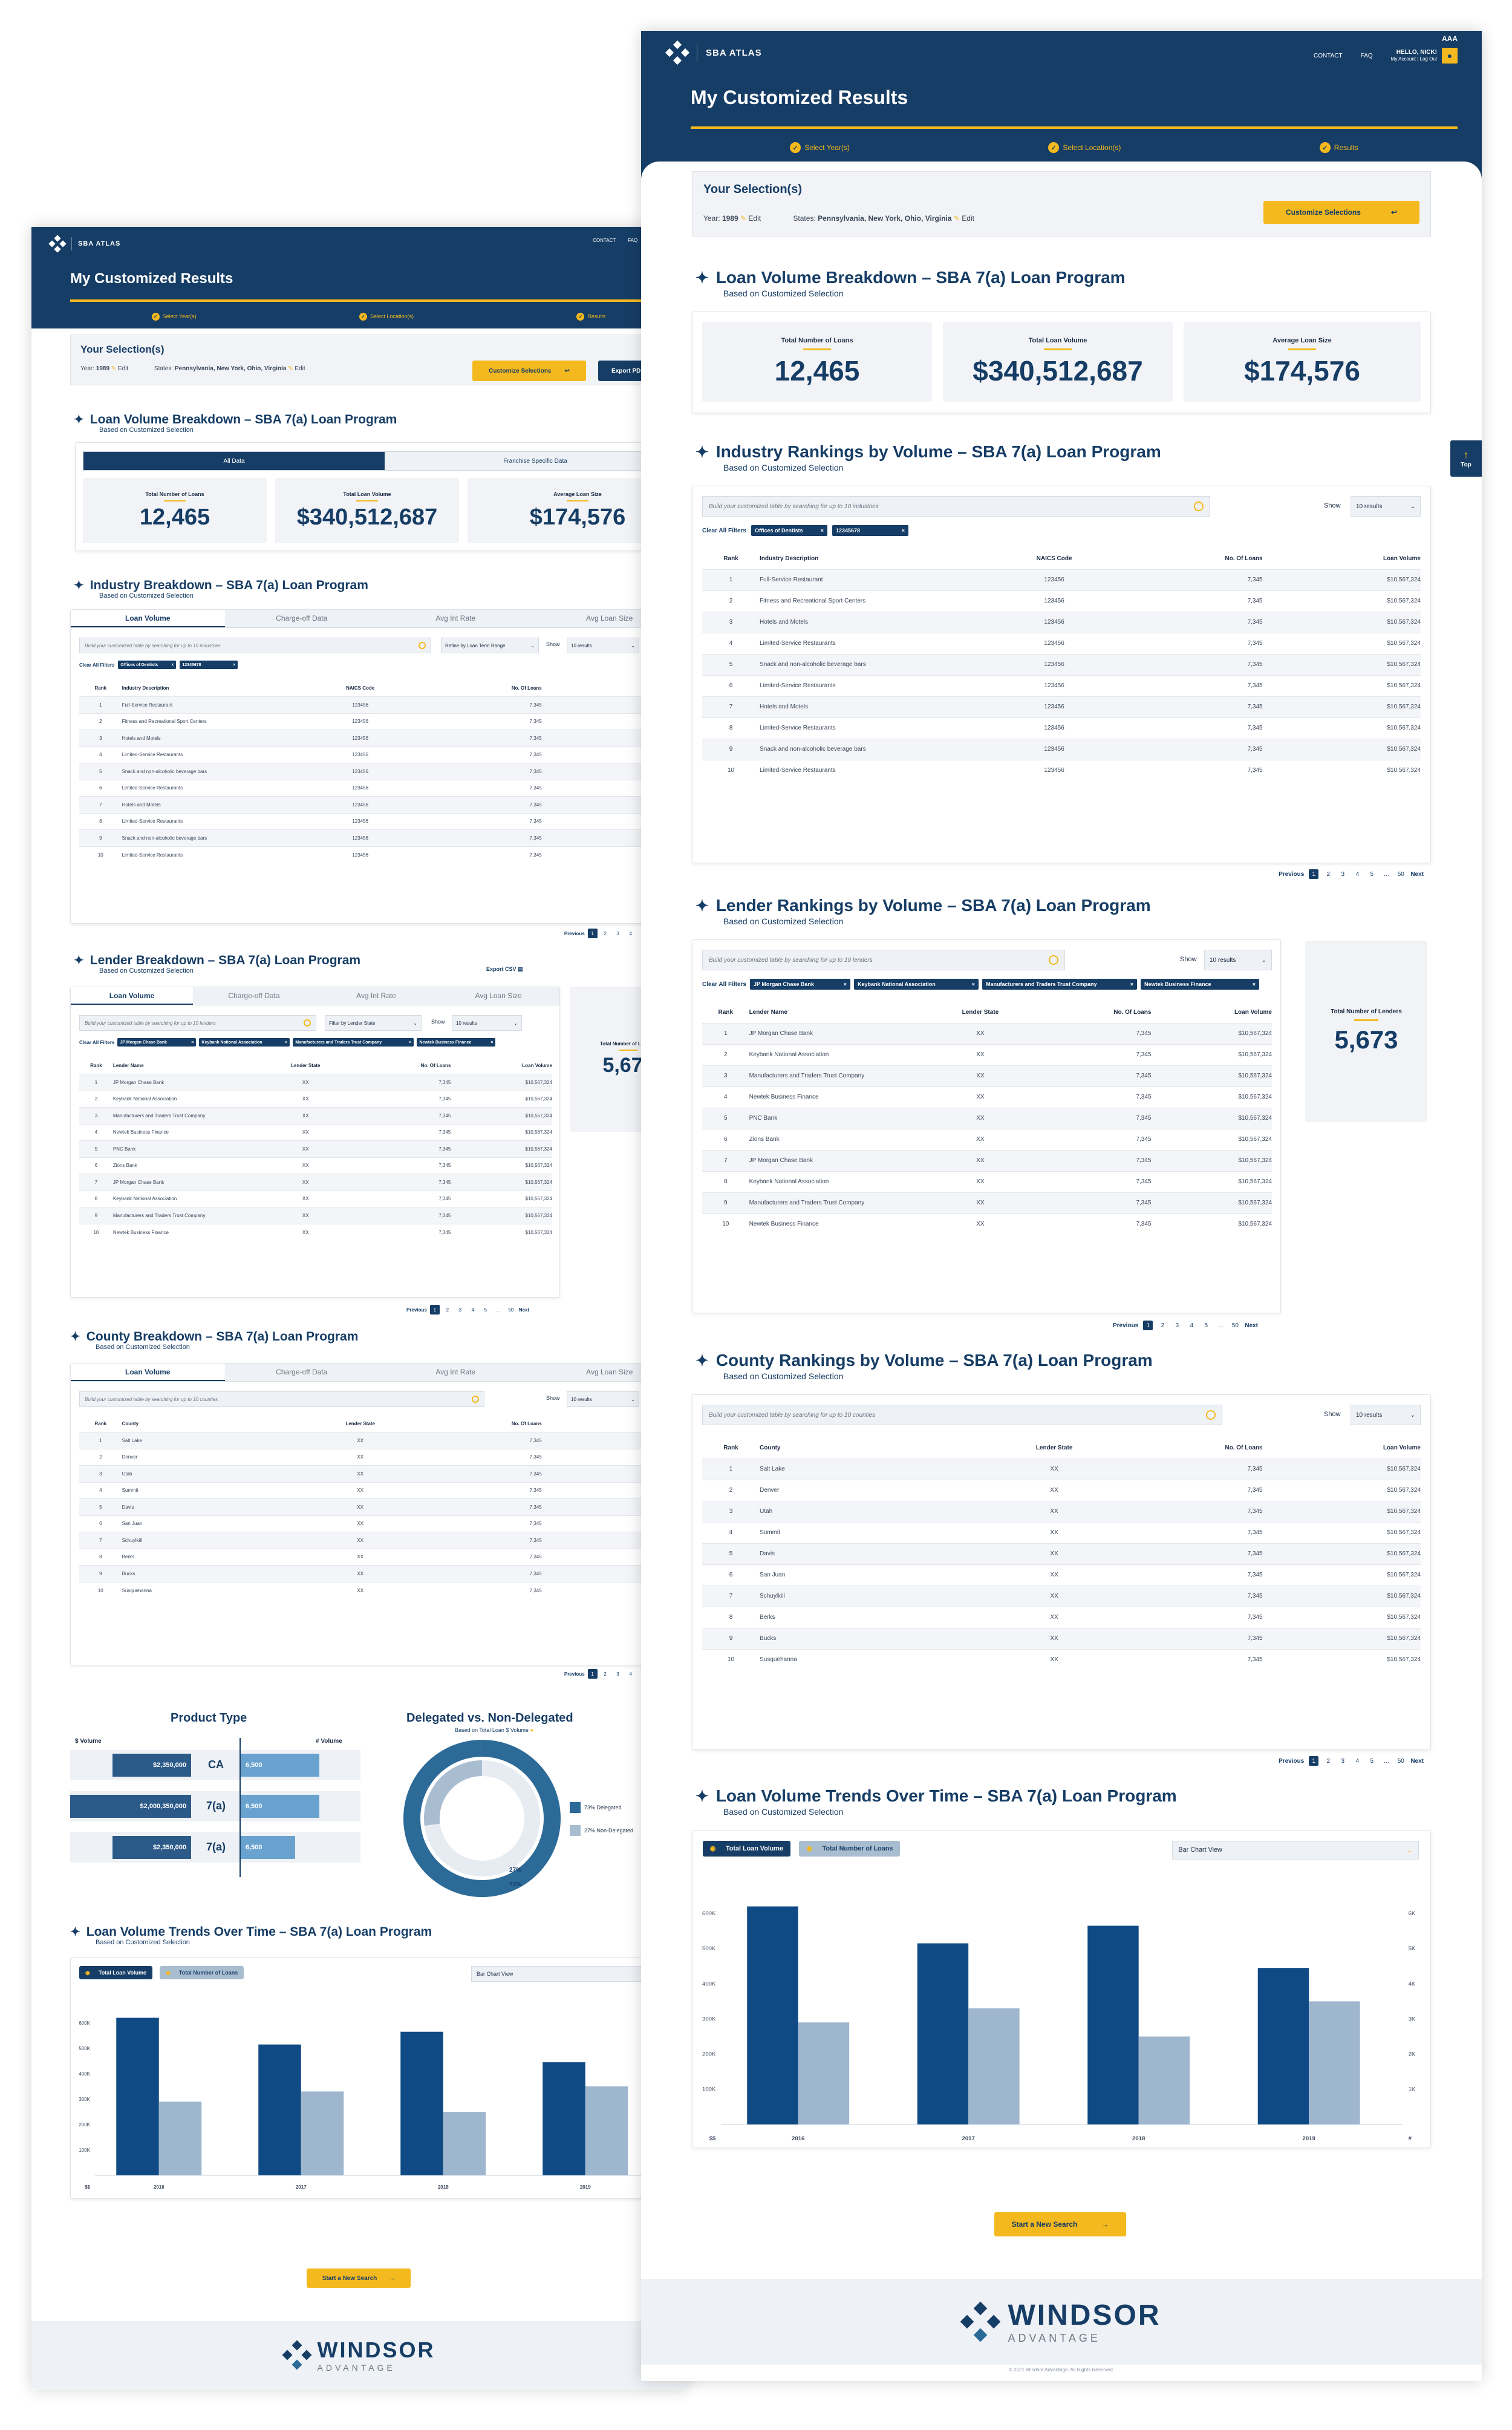 The width and height of the screenshot is (1512, 2430). What do you see at coordinates (1200, 984) in the screenshot?
I see `filter-chip: Newtek Business Finance ×` at bounding box center [1200, 984].